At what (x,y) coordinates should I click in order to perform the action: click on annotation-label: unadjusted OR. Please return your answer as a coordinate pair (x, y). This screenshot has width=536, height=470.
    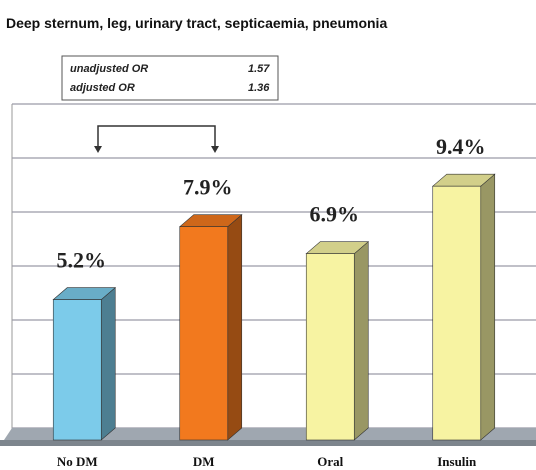
    Looking at the image, I should click on (109, 69).